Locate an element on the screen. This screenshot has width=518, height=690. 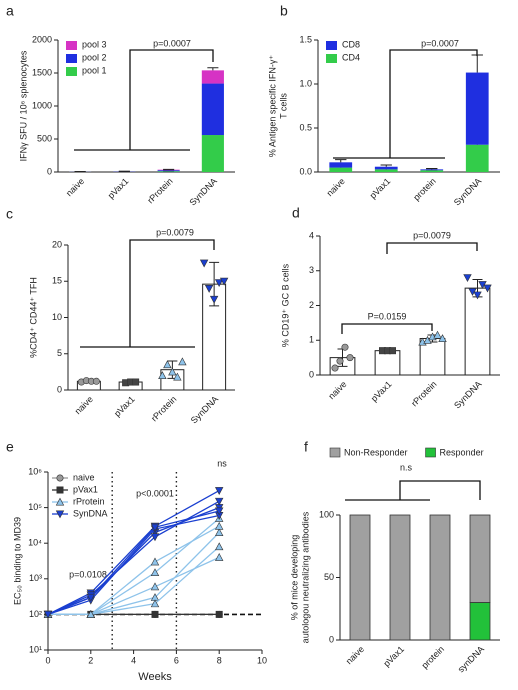
legend-label: pool 3 is located at coordinates (94, 44).